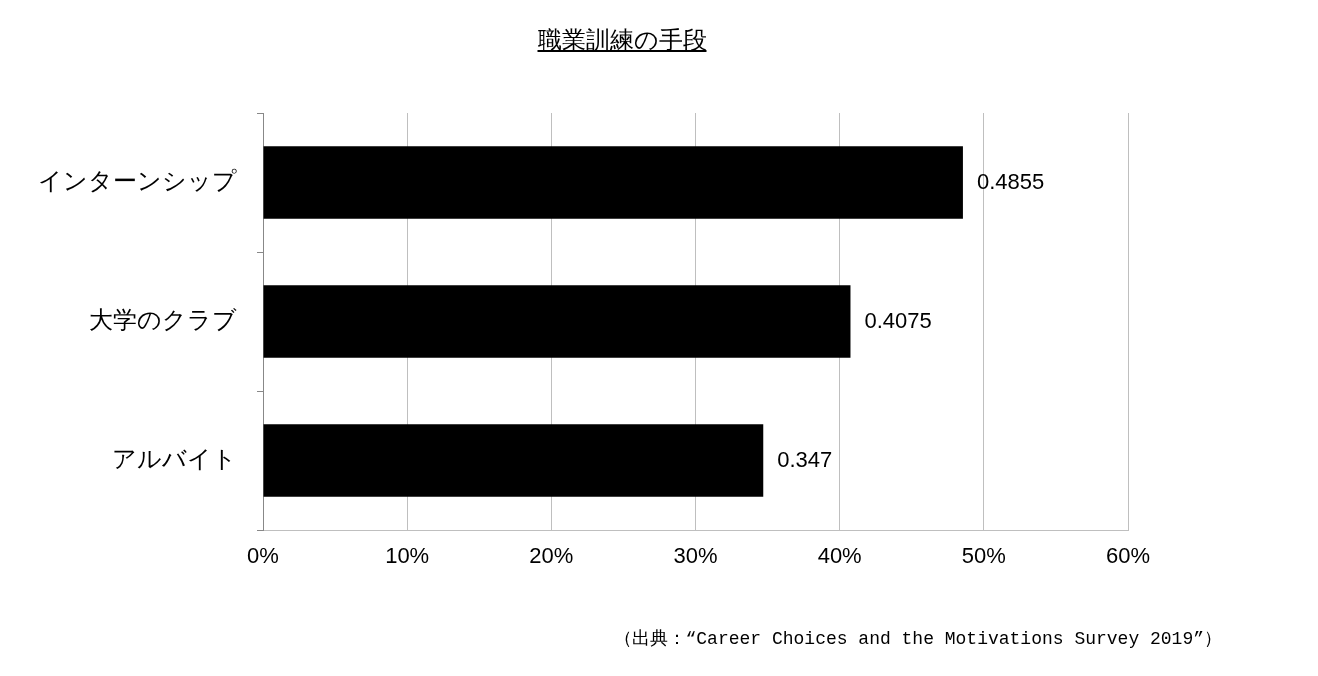 This screenshot has height=676, width=1318. Describe the element at coordinates (551, 556) in the screenshot. I see `x-tick-label: 20%` at that location.